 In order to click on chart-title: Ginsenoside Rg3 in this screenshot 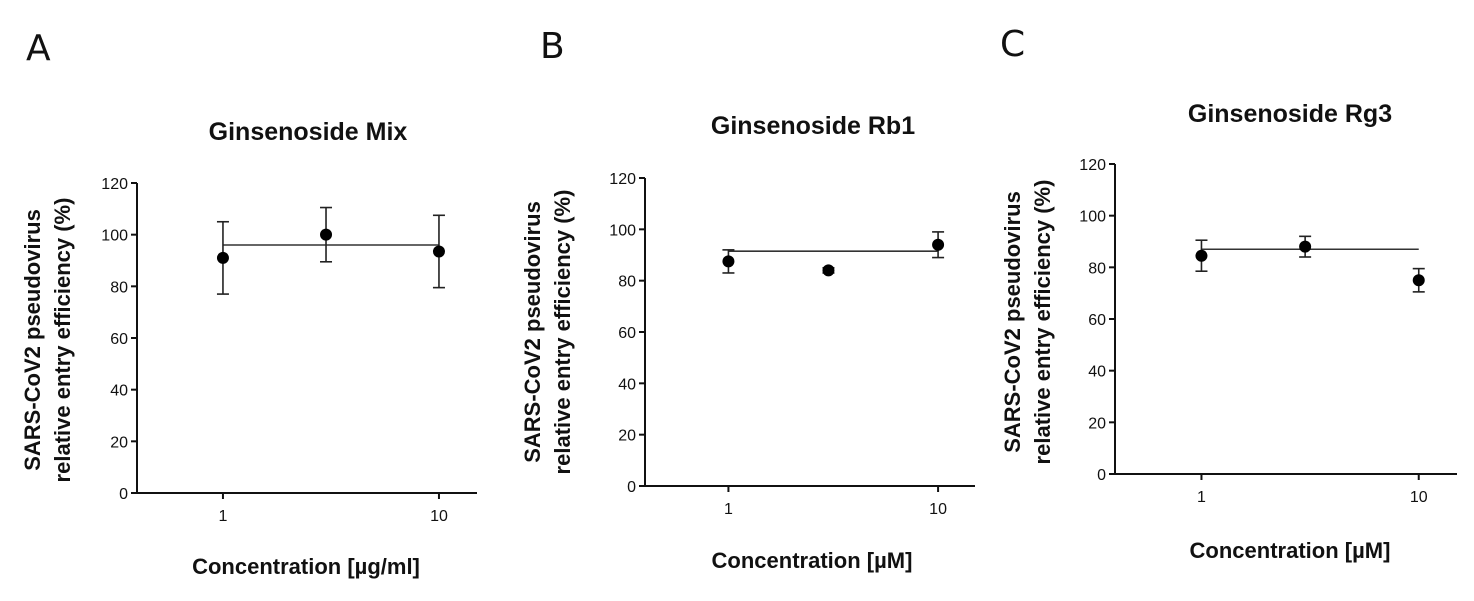, I will do `click(1290, 114)`.